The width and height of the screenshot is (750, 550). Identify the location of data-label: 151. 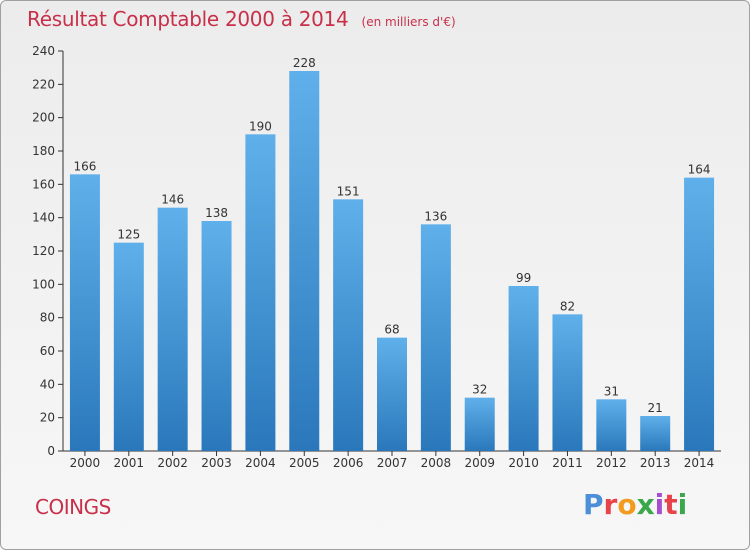
(348, 191).